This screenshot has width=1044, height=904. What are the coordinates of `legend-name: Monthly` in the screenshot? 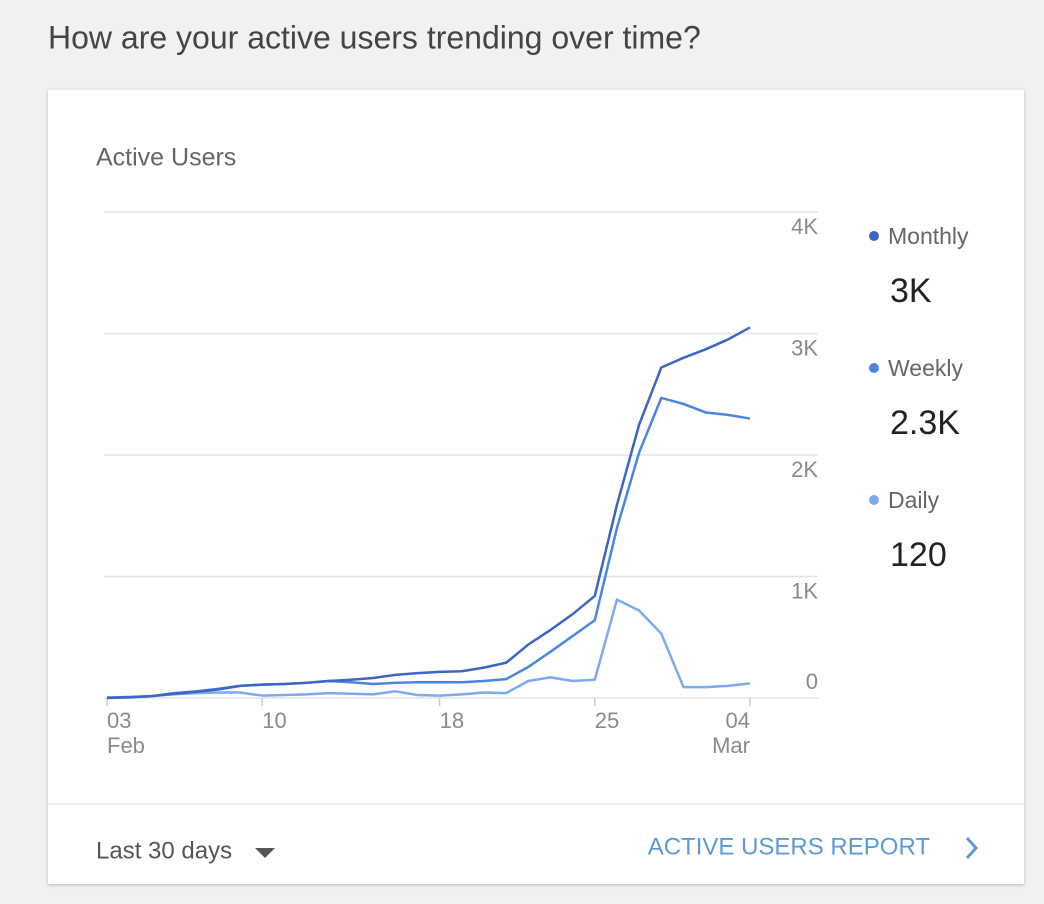 It's located at (928, 236).